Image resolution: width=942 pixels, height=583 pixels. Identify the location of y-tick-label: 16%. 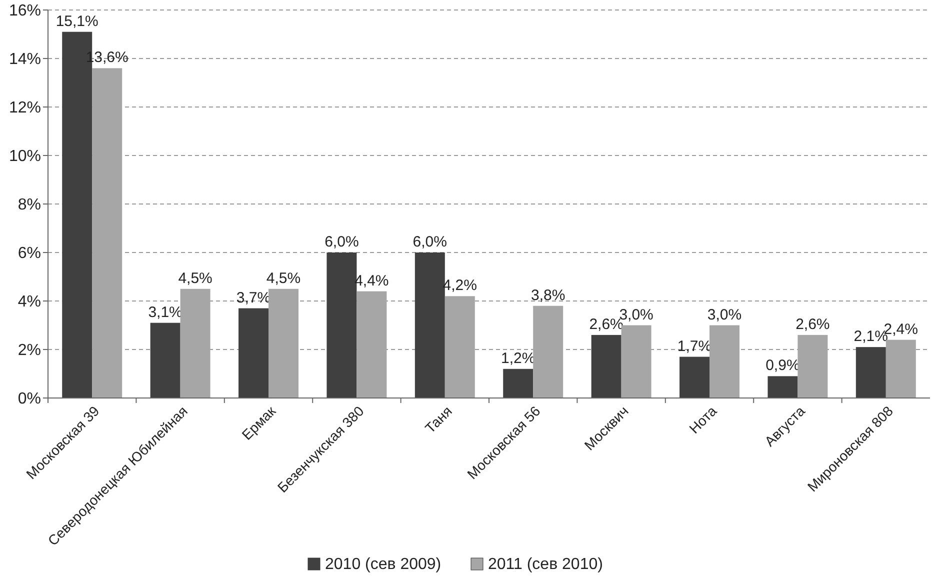
(24, 11).